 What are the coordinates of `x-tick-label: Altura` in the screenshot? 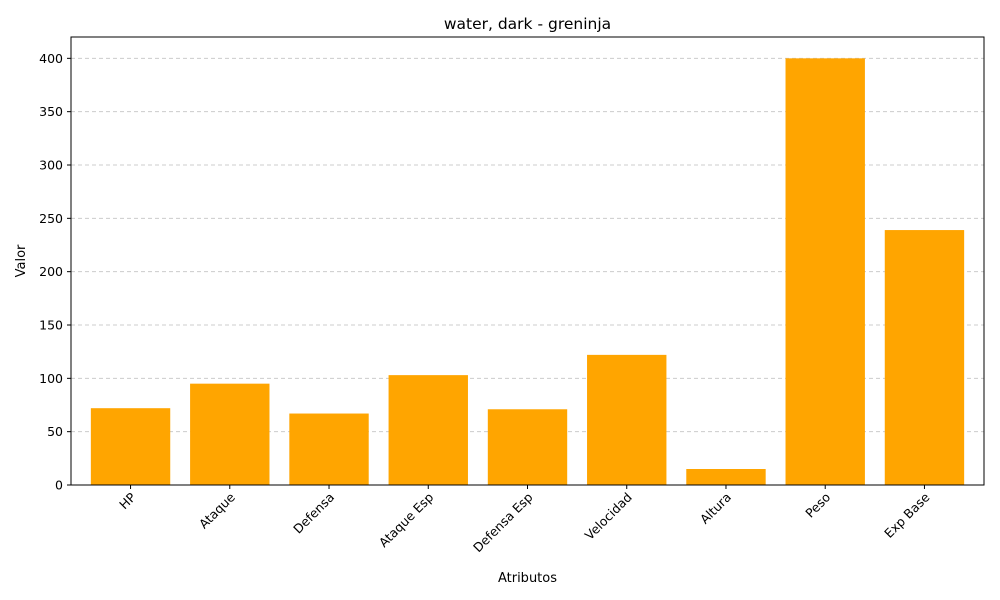 It's located at (715, 508).